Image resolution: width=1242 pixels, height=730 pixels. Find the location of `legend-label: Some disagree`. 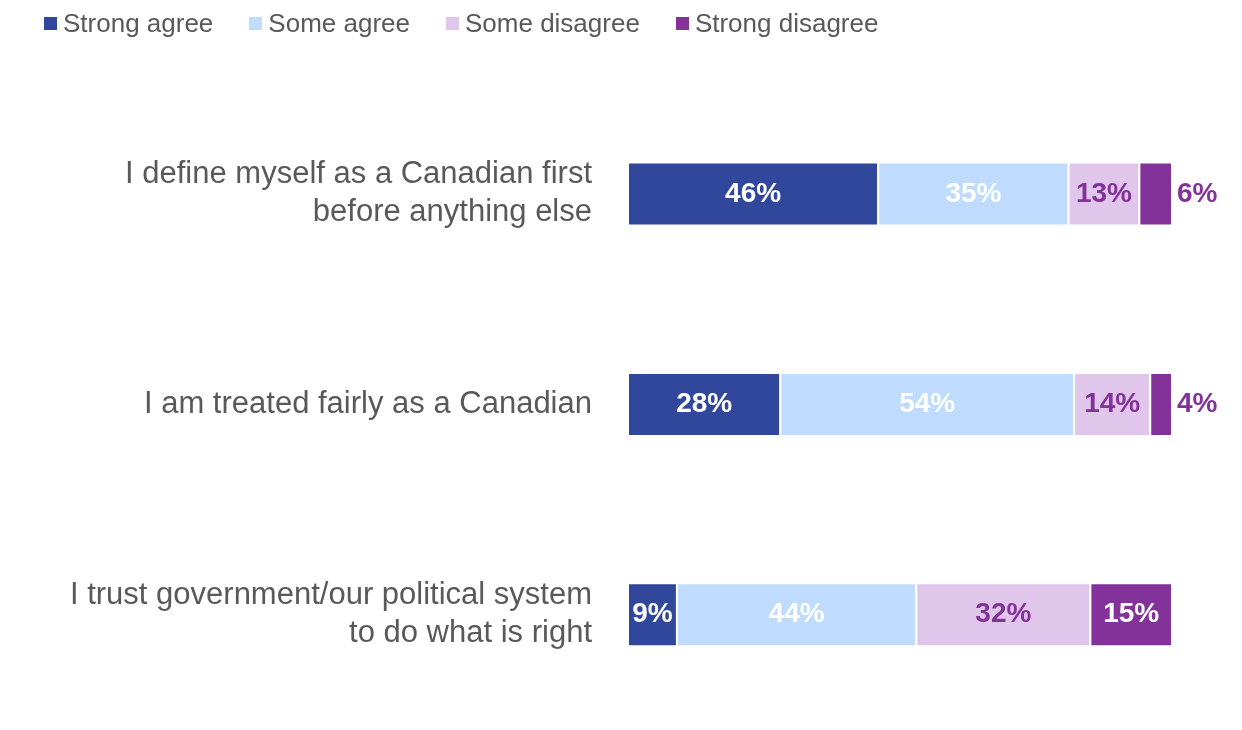

legend-label: Some disagree is located at coordinates (552, 23).